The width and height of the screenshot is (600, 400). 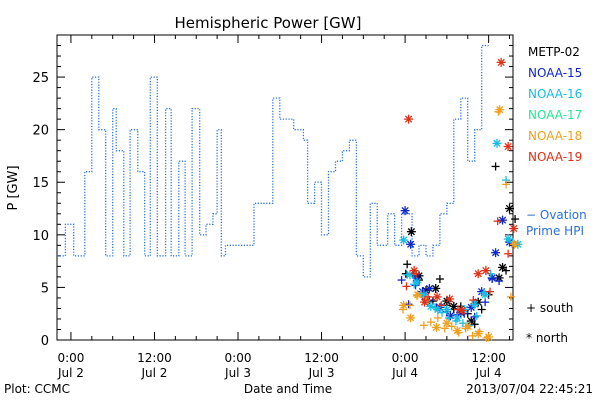 I want to click on x-tick-time: 12:00, so click(x=154, y=358).